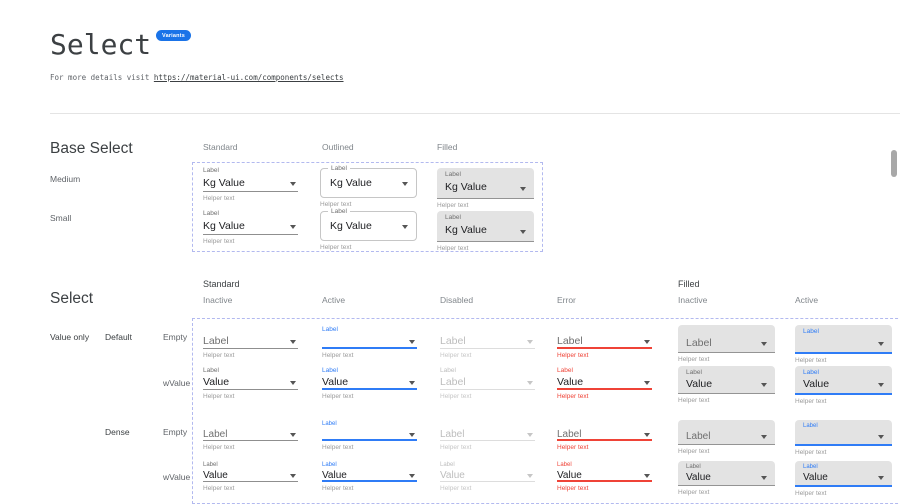 The width and height of the screenshot is (900, 504). Describe the element at coordinates (177, 383) in the screenshot. I see `rowlabel-default-wvalue: wValue` at that location.